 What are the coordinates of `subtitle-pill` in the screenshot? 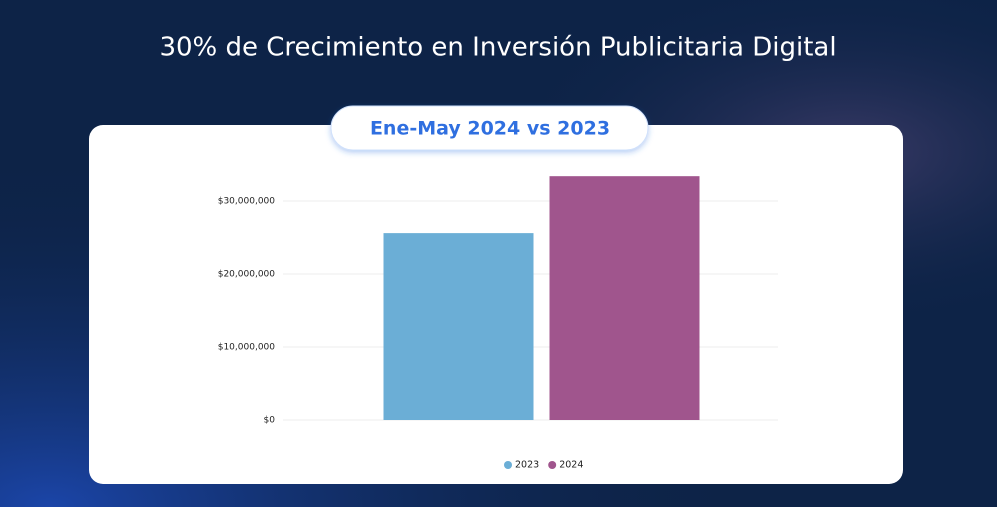 It's located at (489, 128).